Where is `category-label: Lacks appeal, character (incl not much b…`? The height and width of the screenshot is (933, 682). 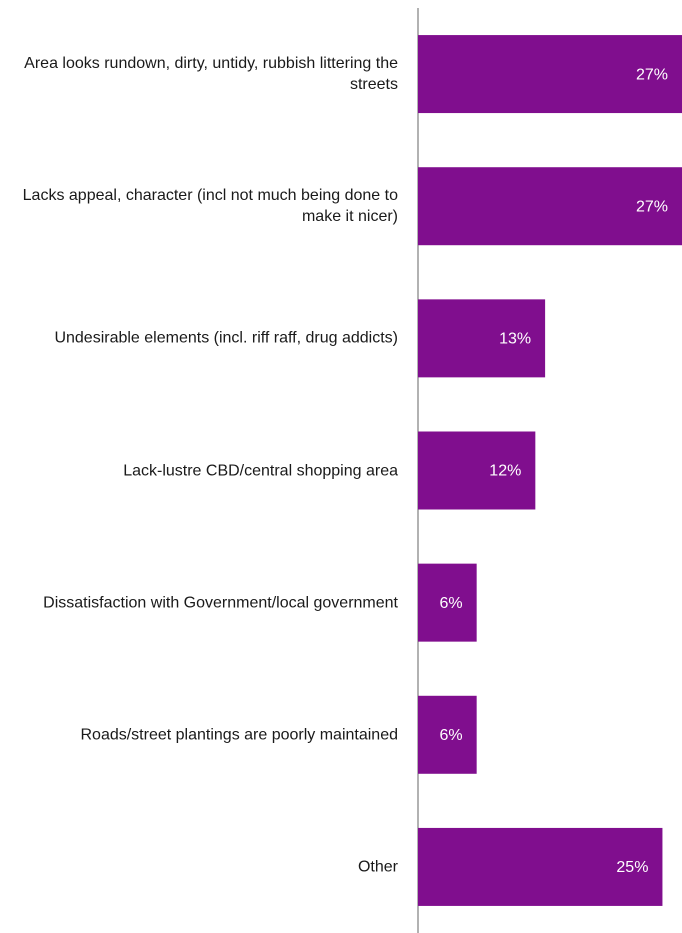 category-label: Lacks appeal, character (incl not much b… is located at coordinates (210, 206).